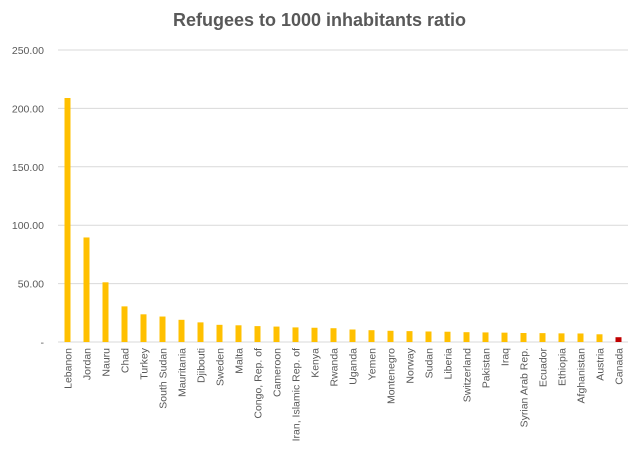  Describe the element at coordinates (333, 335) in the screenshot. I see `bar-rwanda` at that location.